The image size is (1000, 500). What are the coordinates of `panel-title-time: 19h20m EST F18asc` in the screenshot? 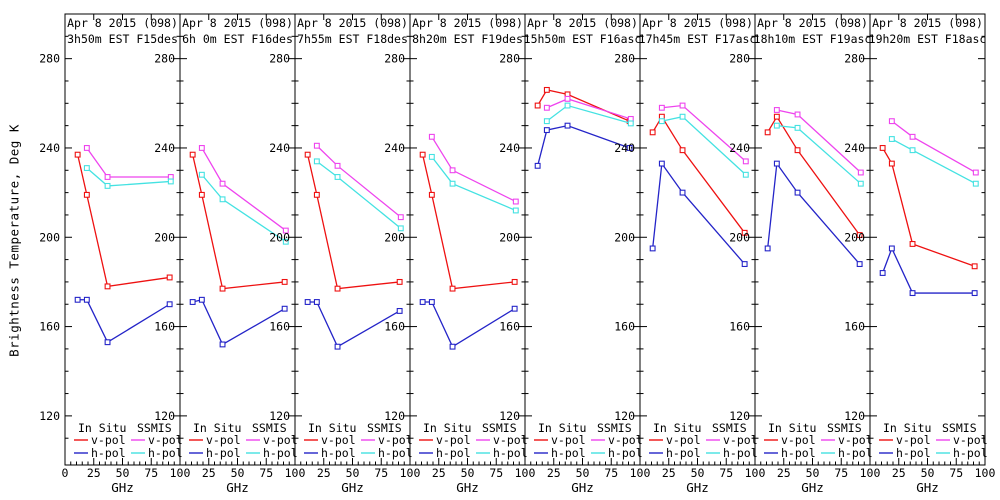 It's located at (928, 39).